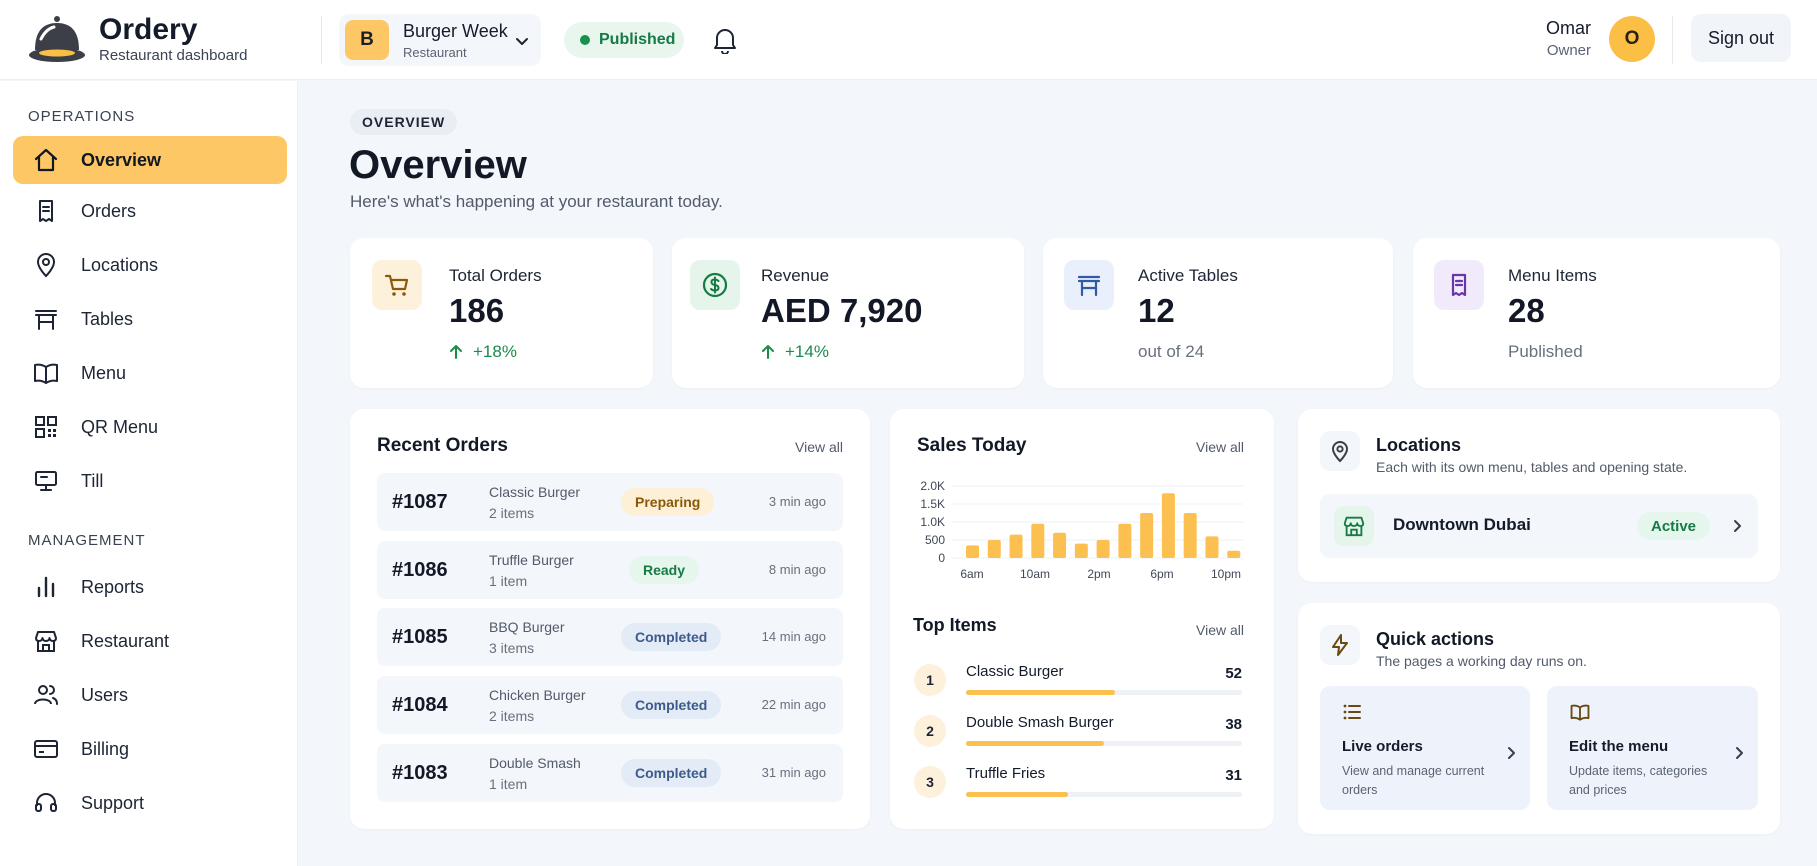  What do you see at coordinates (1672, 40) in the screenshot?
I see `header-divider` at bounding box center [1672, 40].